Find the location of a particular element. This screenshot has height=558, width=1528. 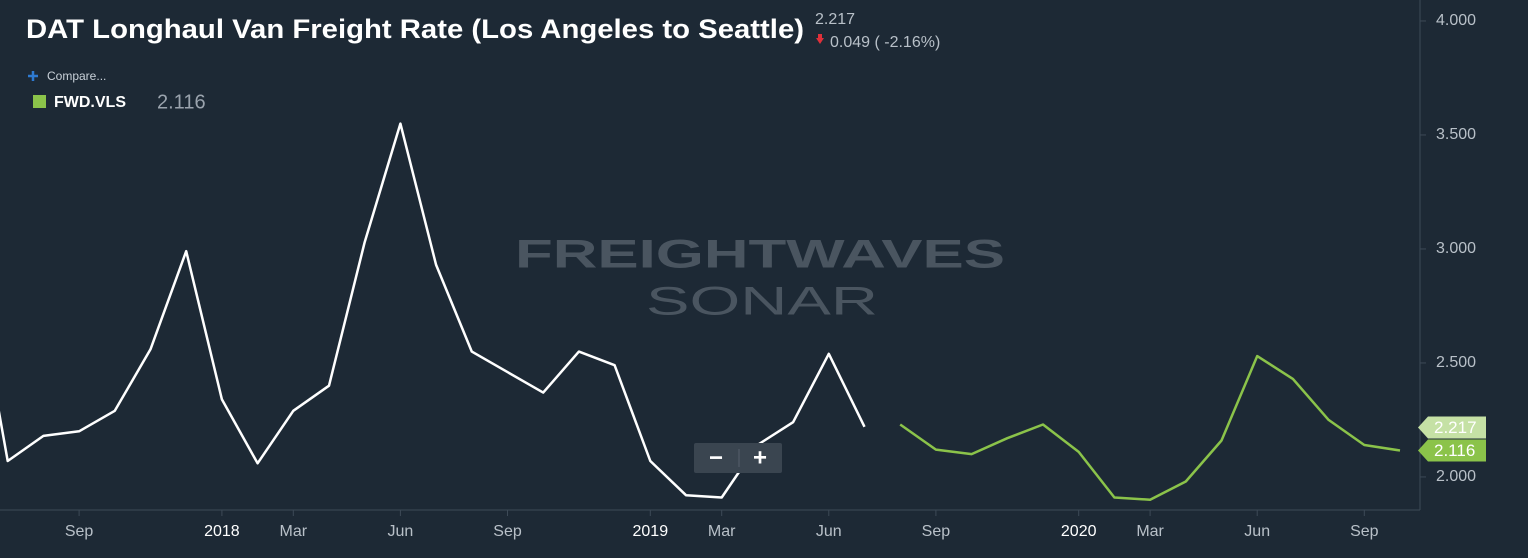

legend-value: 2.116 is located at coordinates (181, 102).